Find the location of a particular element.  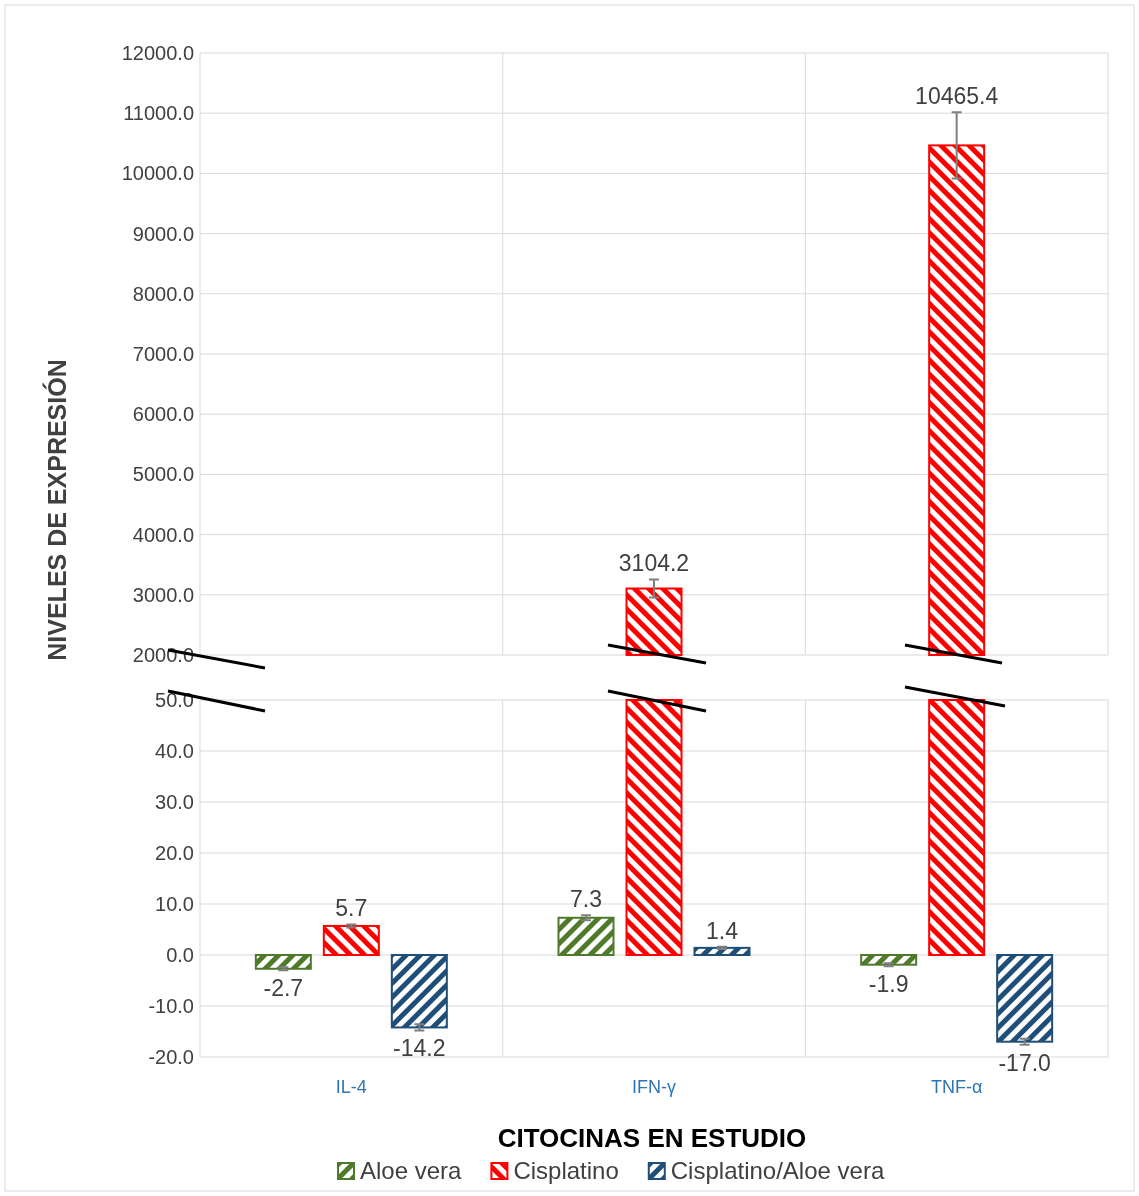

data-label: -2.7 is located at coordinates (283, 988).